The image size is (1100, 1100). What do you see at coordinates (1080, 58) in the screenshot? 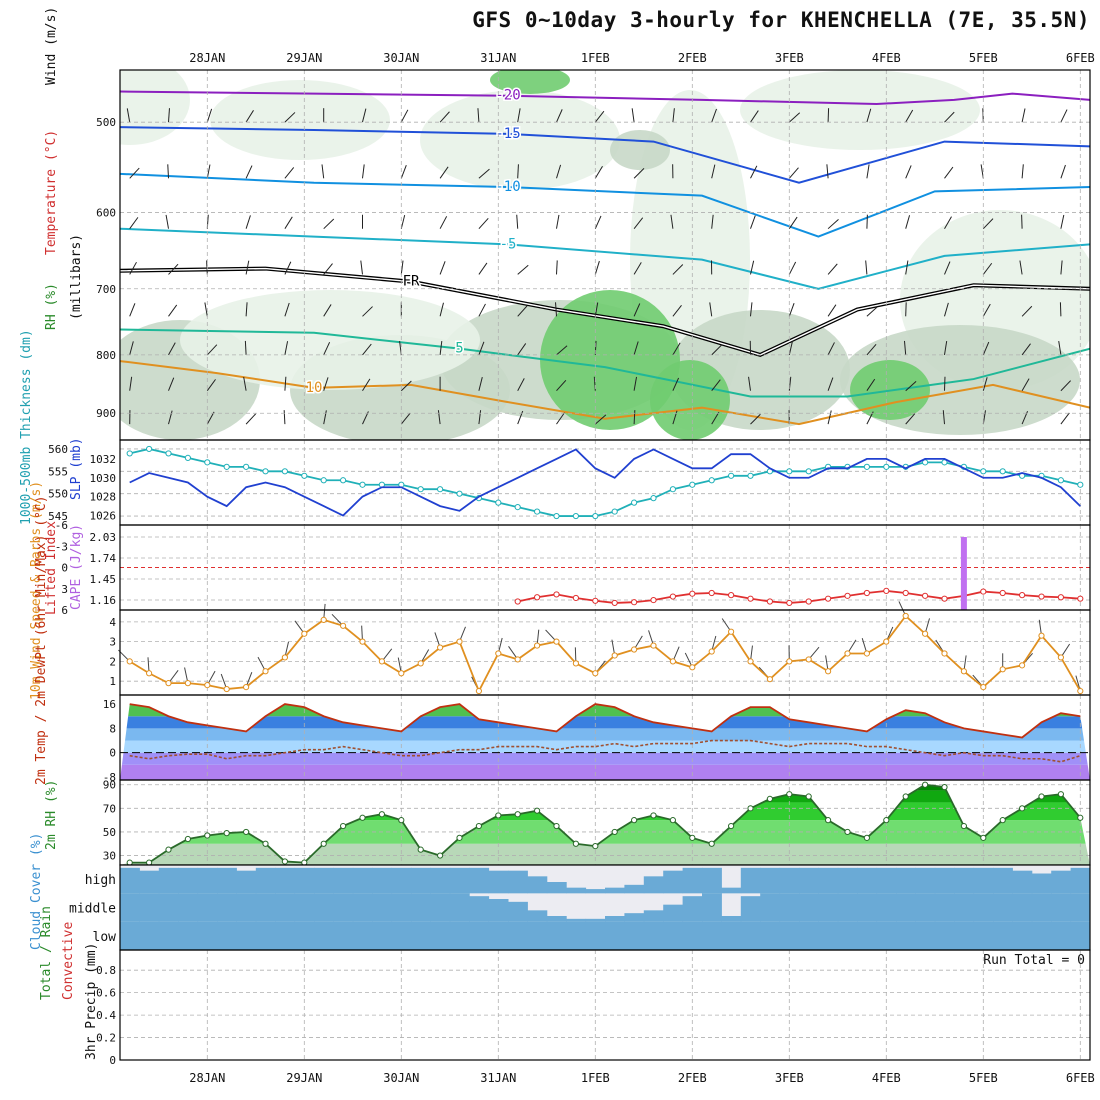
I see `top-date-label: 6FEB` at bounding box center [1080, 58].